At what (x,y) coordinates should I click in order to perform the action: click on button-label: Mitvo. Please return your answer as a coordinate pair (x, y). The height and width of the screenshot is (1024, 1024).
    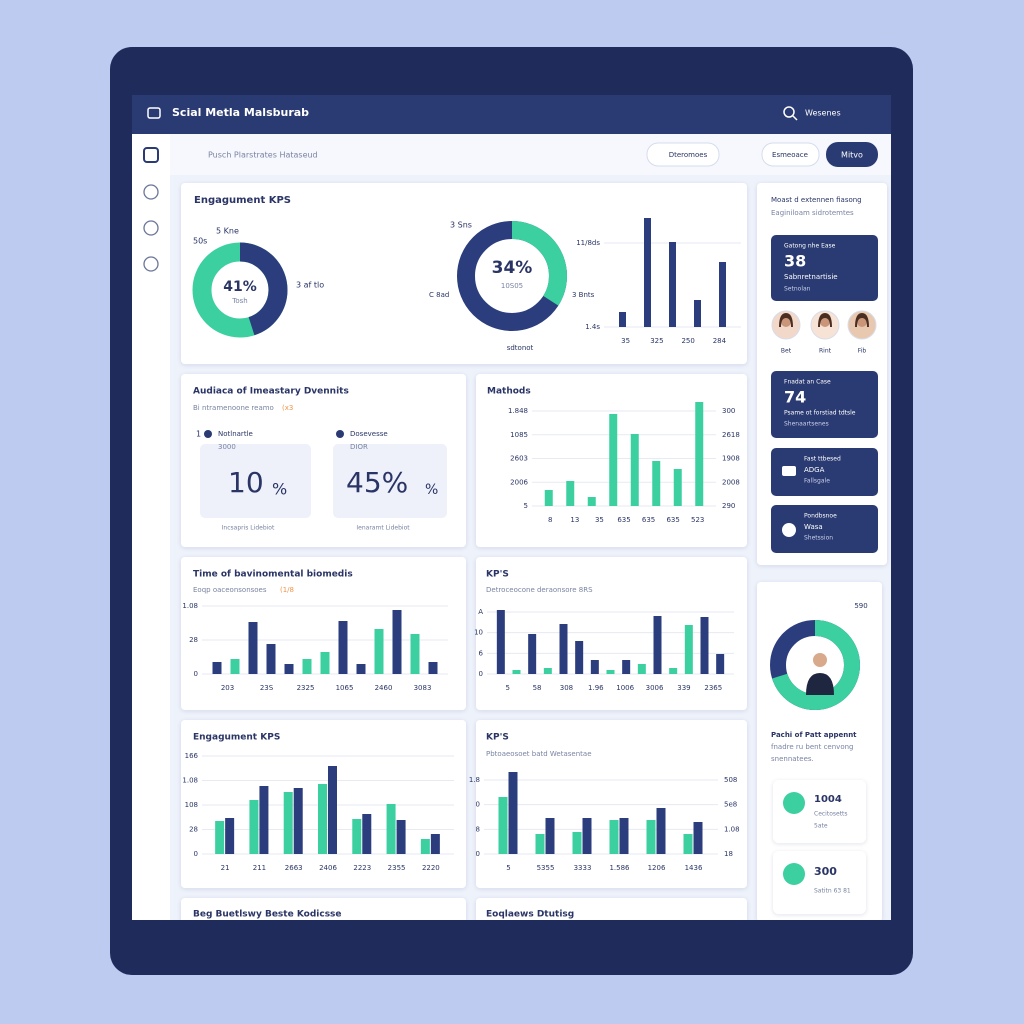
    Looking at the image, I should click on (852, 155).